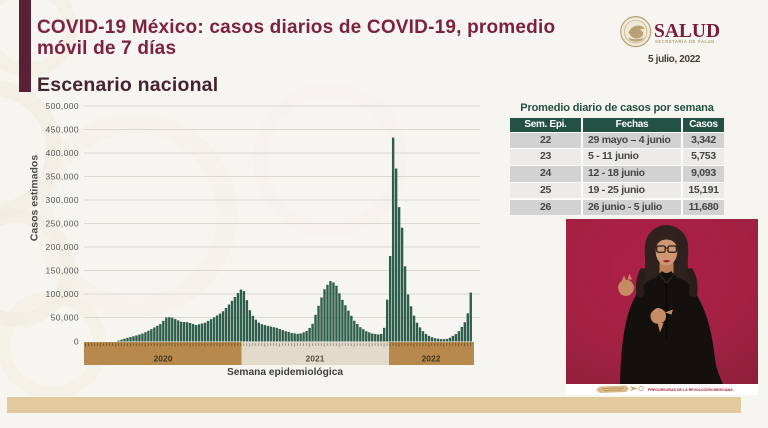 This screenshot has width=768, height=428. What do you see at coordinates (62, 224) in the screenshot?
I see `svg-text: 250,000` at bounding box center [62, 224].